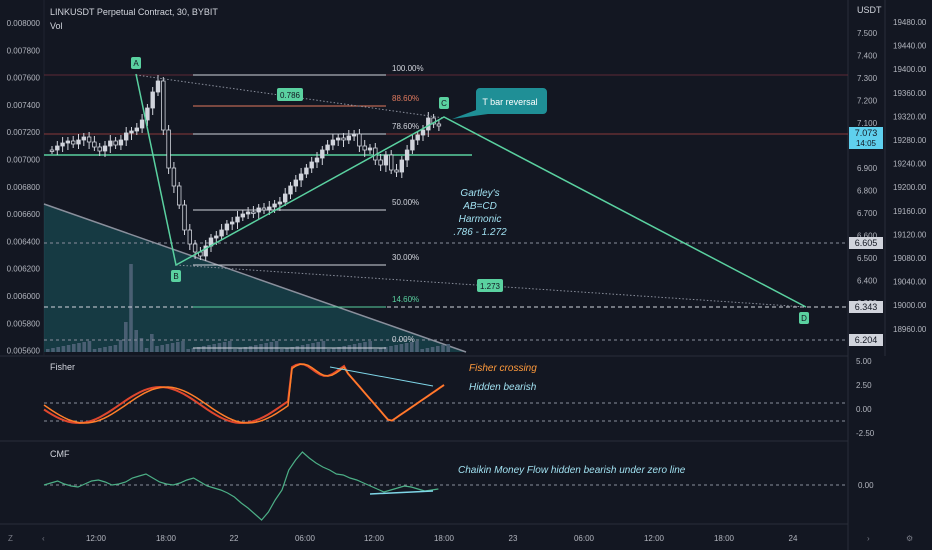 Image resolution: width=932 pixels, height=550 pixels. I want to click on candles, so click(245, 168).